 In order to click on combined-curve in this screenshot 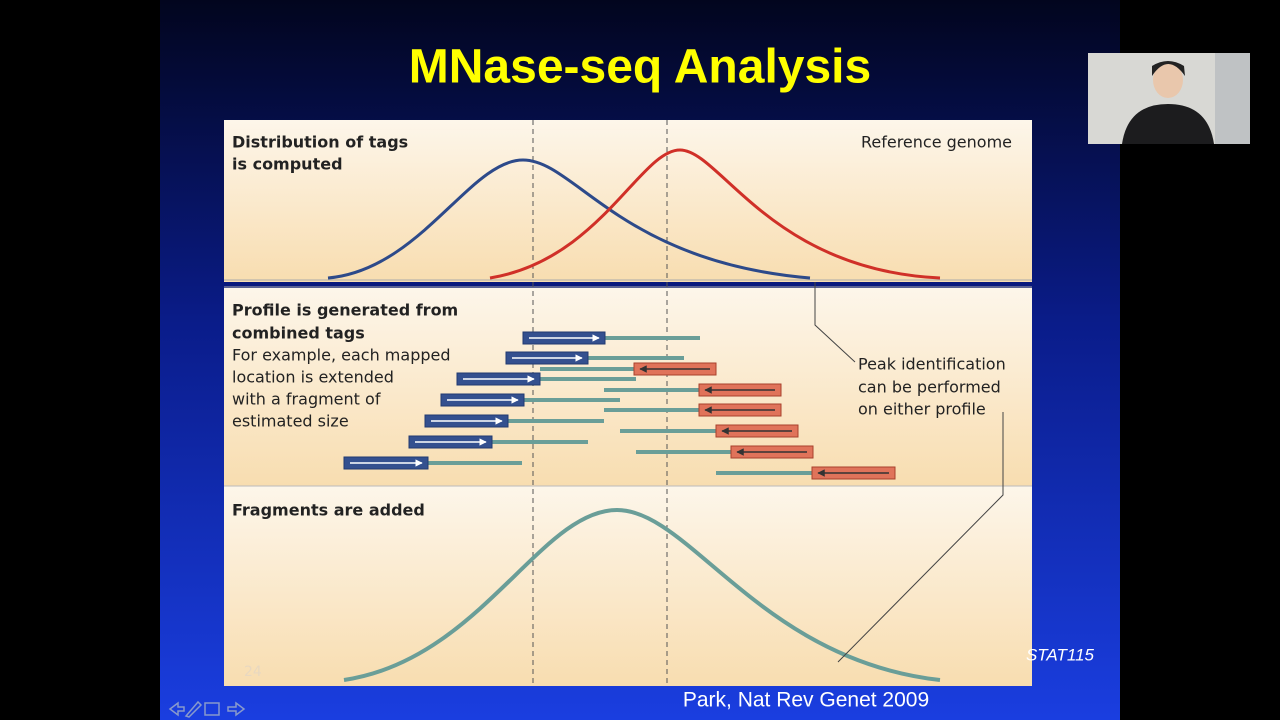, I will do `click(642, 594)`.